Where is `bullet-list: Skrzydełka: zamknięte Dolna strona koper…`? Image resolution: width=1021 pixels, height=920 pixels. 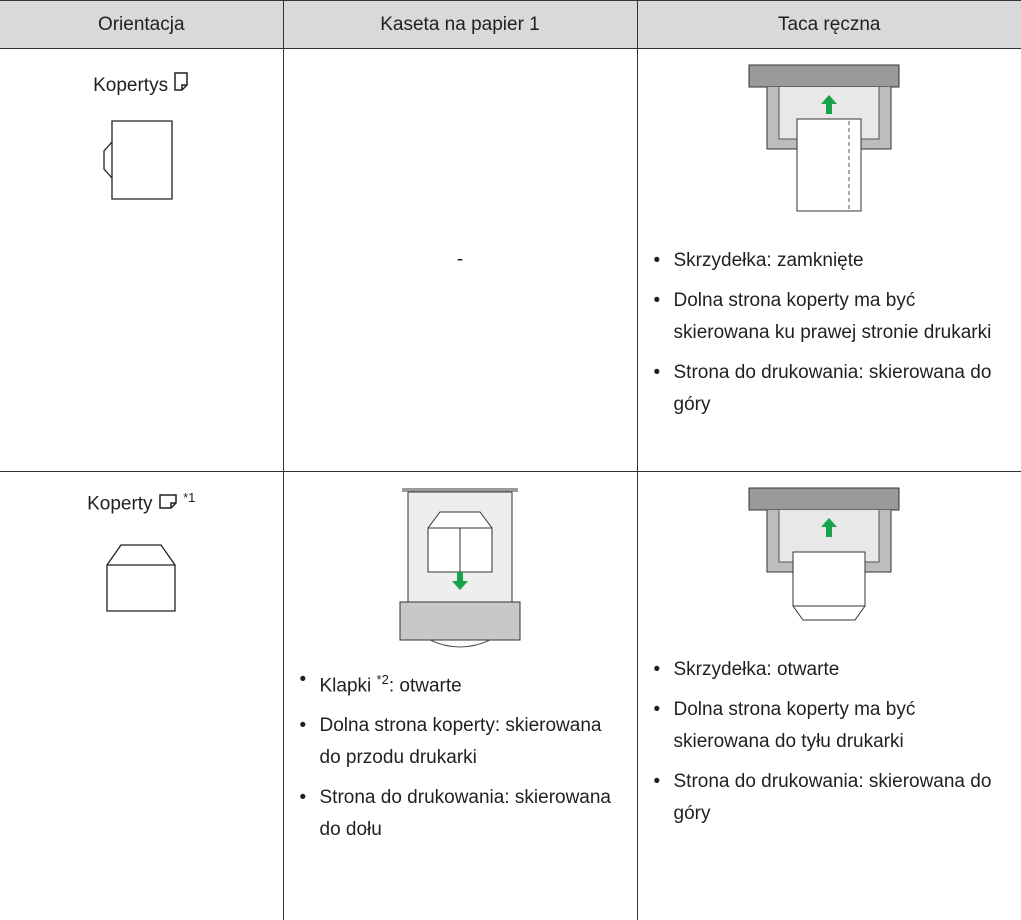 bullet-list: Skrzydełka: zamknięte Dolna strona koper… is located at coordinates (830, 333).